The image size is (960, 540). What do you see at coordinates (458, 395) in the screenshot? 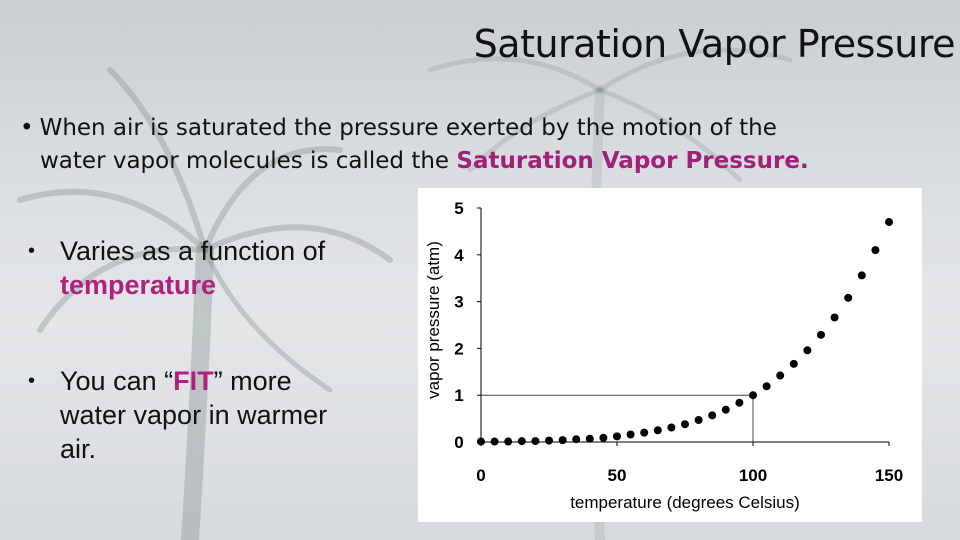
I see `y-tick-label: 1` at bounding box center [458, 395].